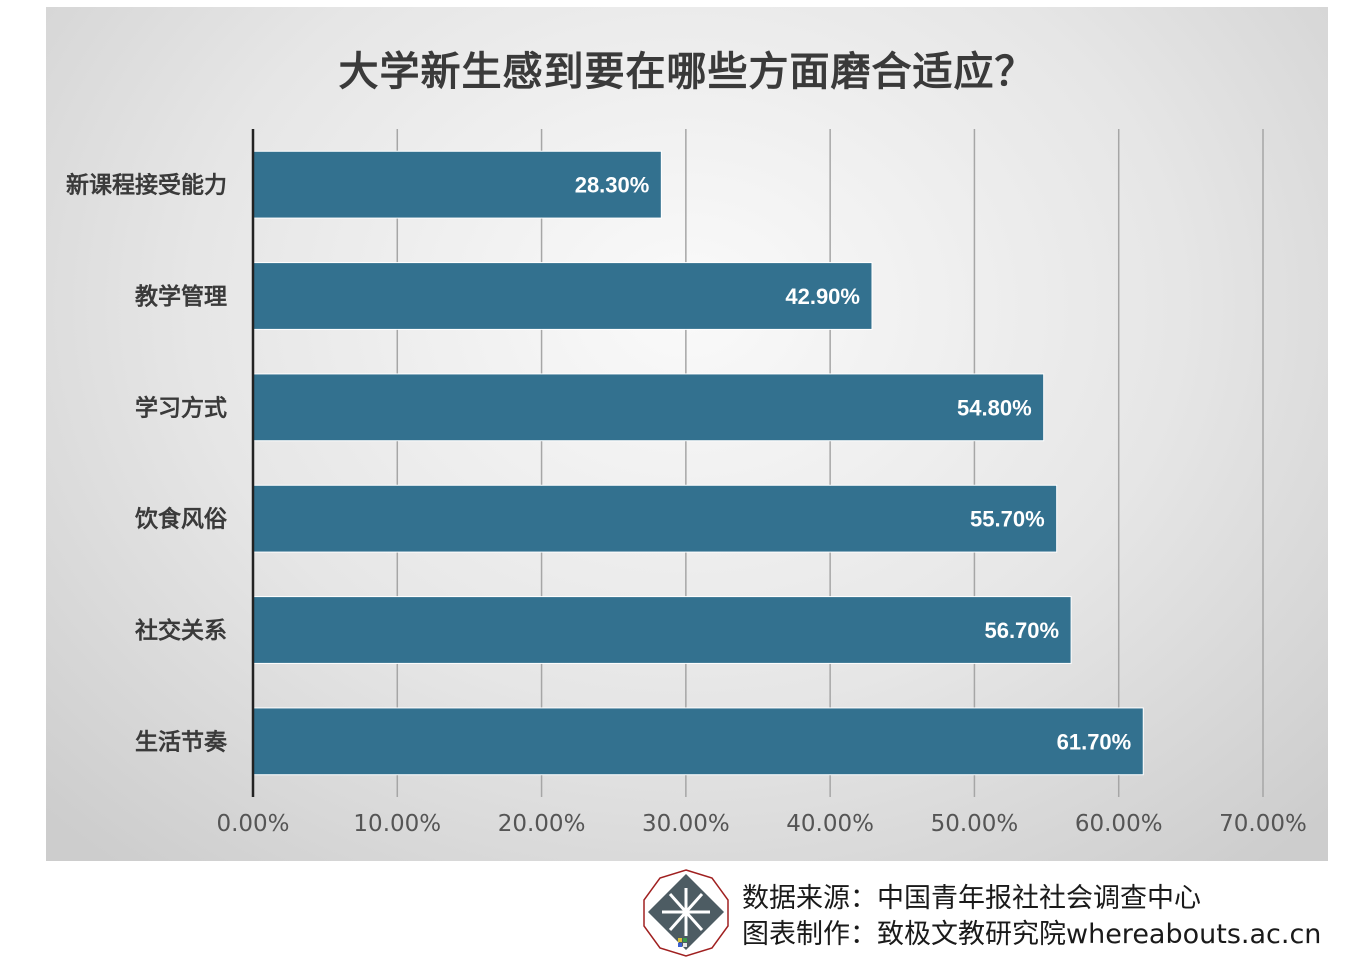 This screenshot has width=1356, height=961. I want to click on data-label: 54.80%, so click(994, 407).